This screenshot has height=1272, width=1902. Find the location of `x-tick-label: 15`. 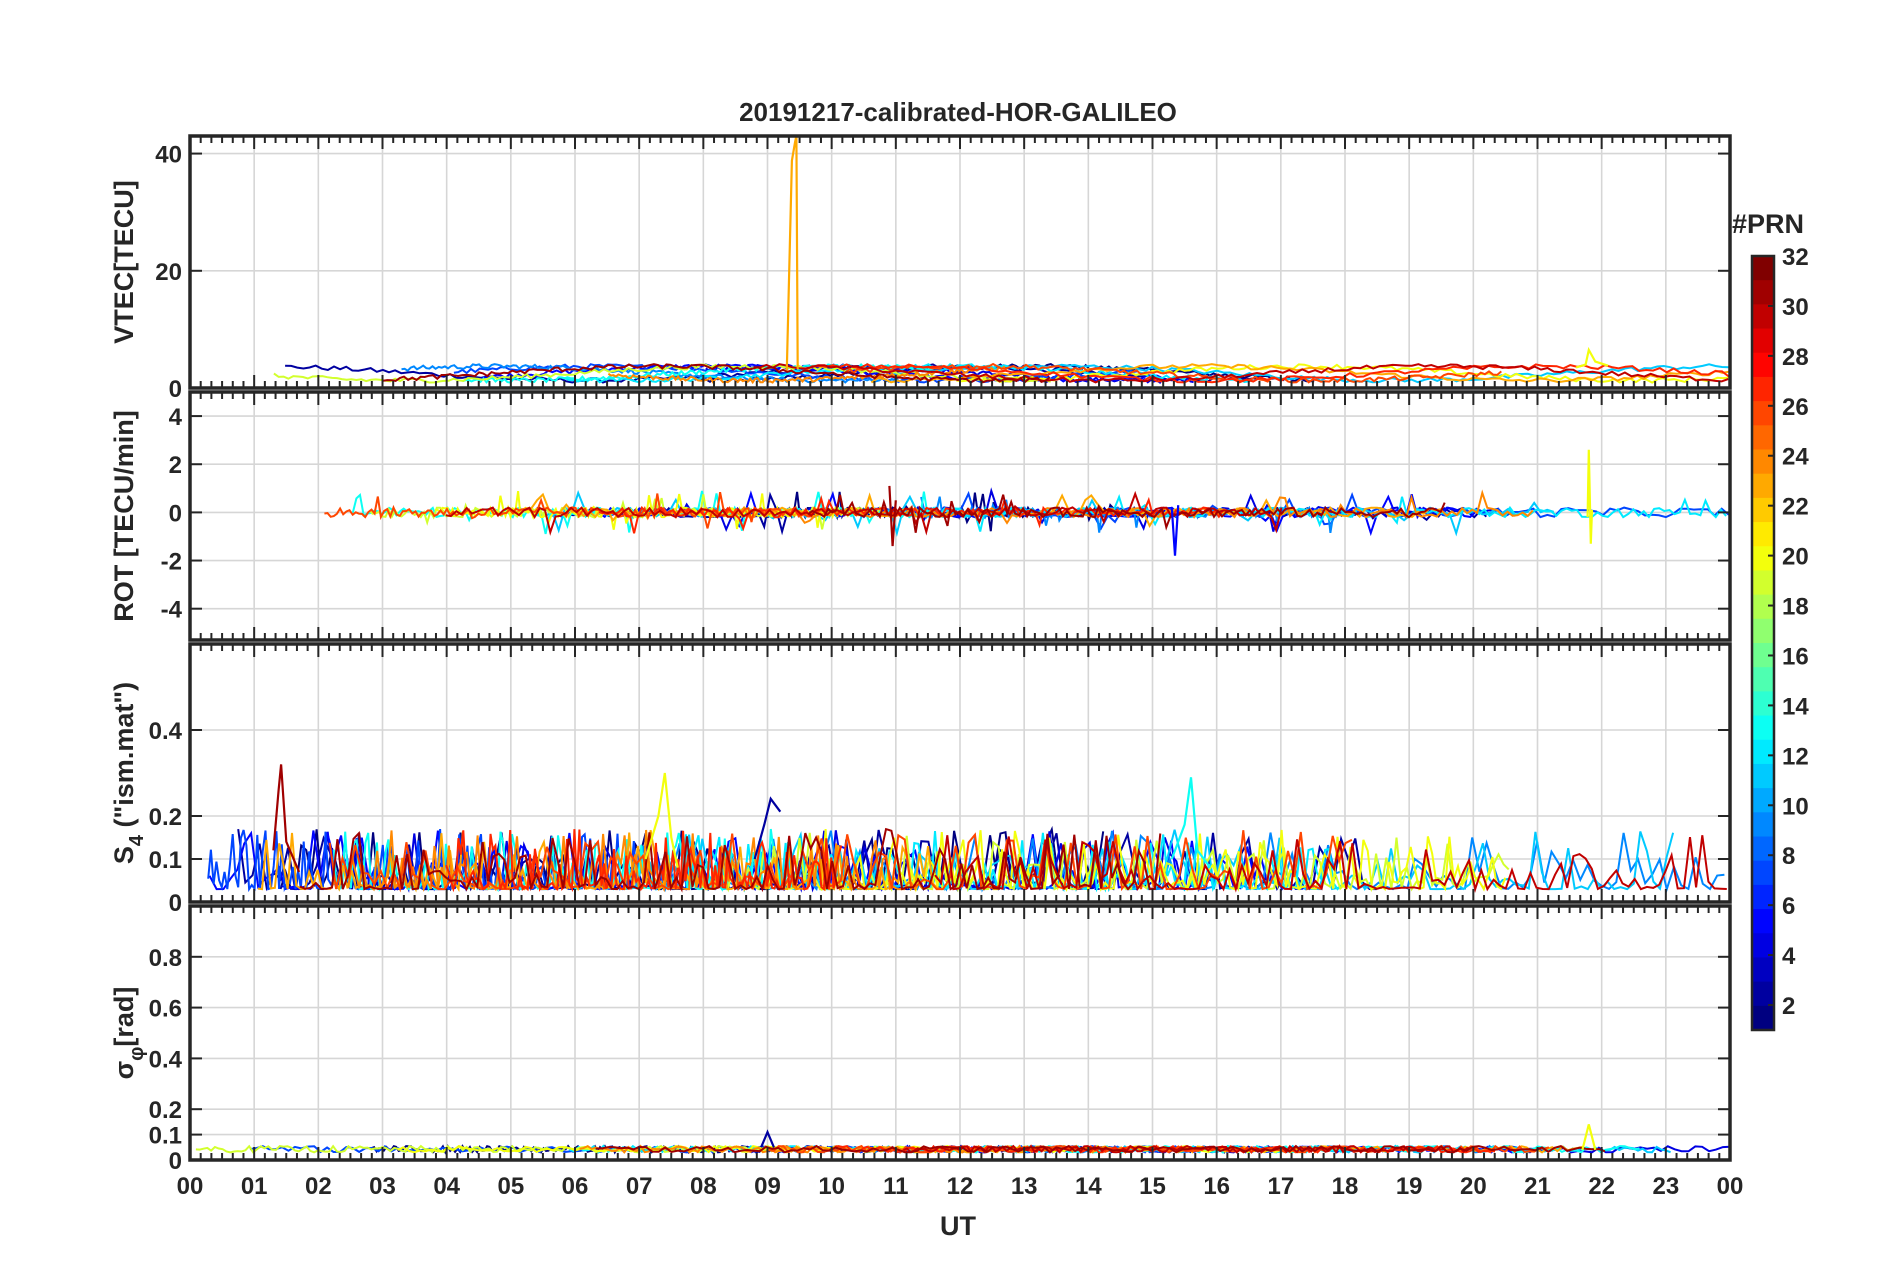

x-tick-label: 15 is located at coordinates (1152, 1186).